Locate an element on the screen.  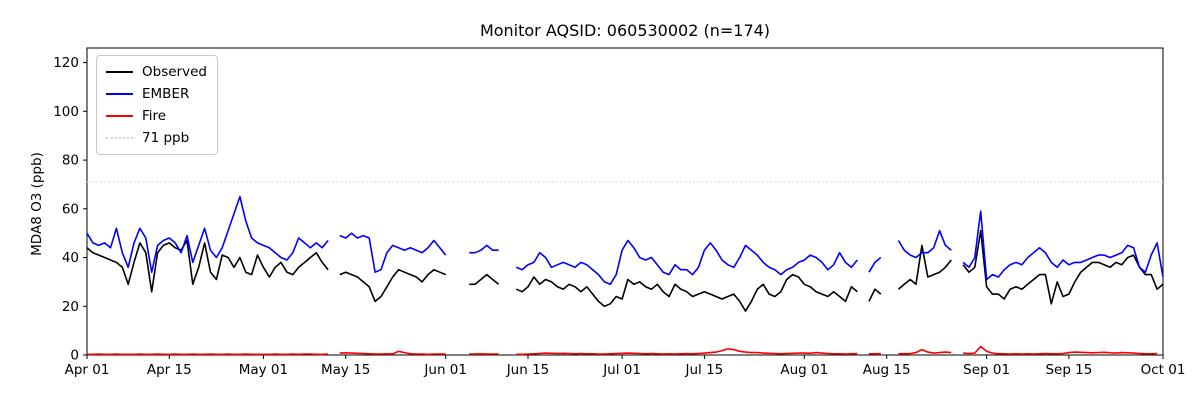
x-tick-label: Aug 15 is located at coordinates (887, 370).